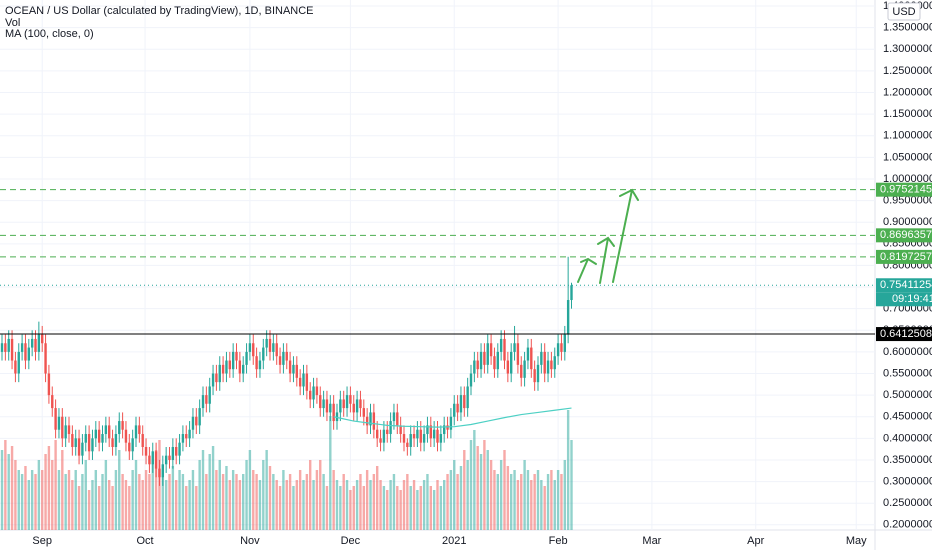 The height and width of the screenshot is (550, 932). What do you see at coordinates (452, 417) in the screenshot?
I see `moving-average` at bounding box center [452, 417].